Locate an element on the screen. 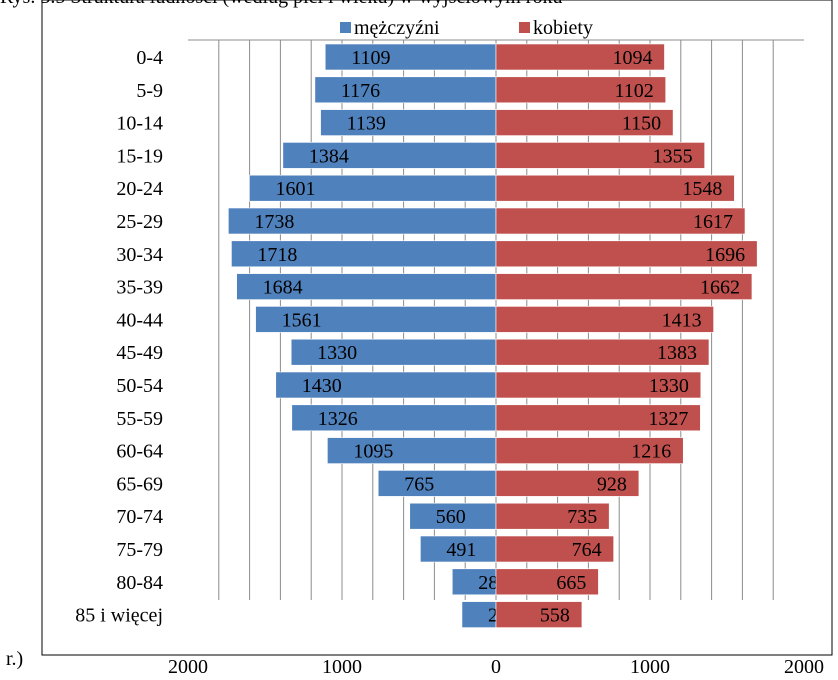 The image size is (838, 680). data-label-male: 560 is located at coordinates (451, 517).